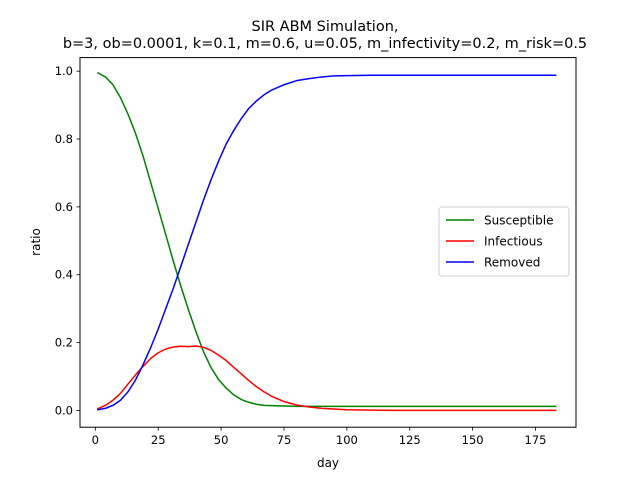 The width and height of the screenshot is (640, 480). I want to click on x-tick-label: 150, so click(473, 440).